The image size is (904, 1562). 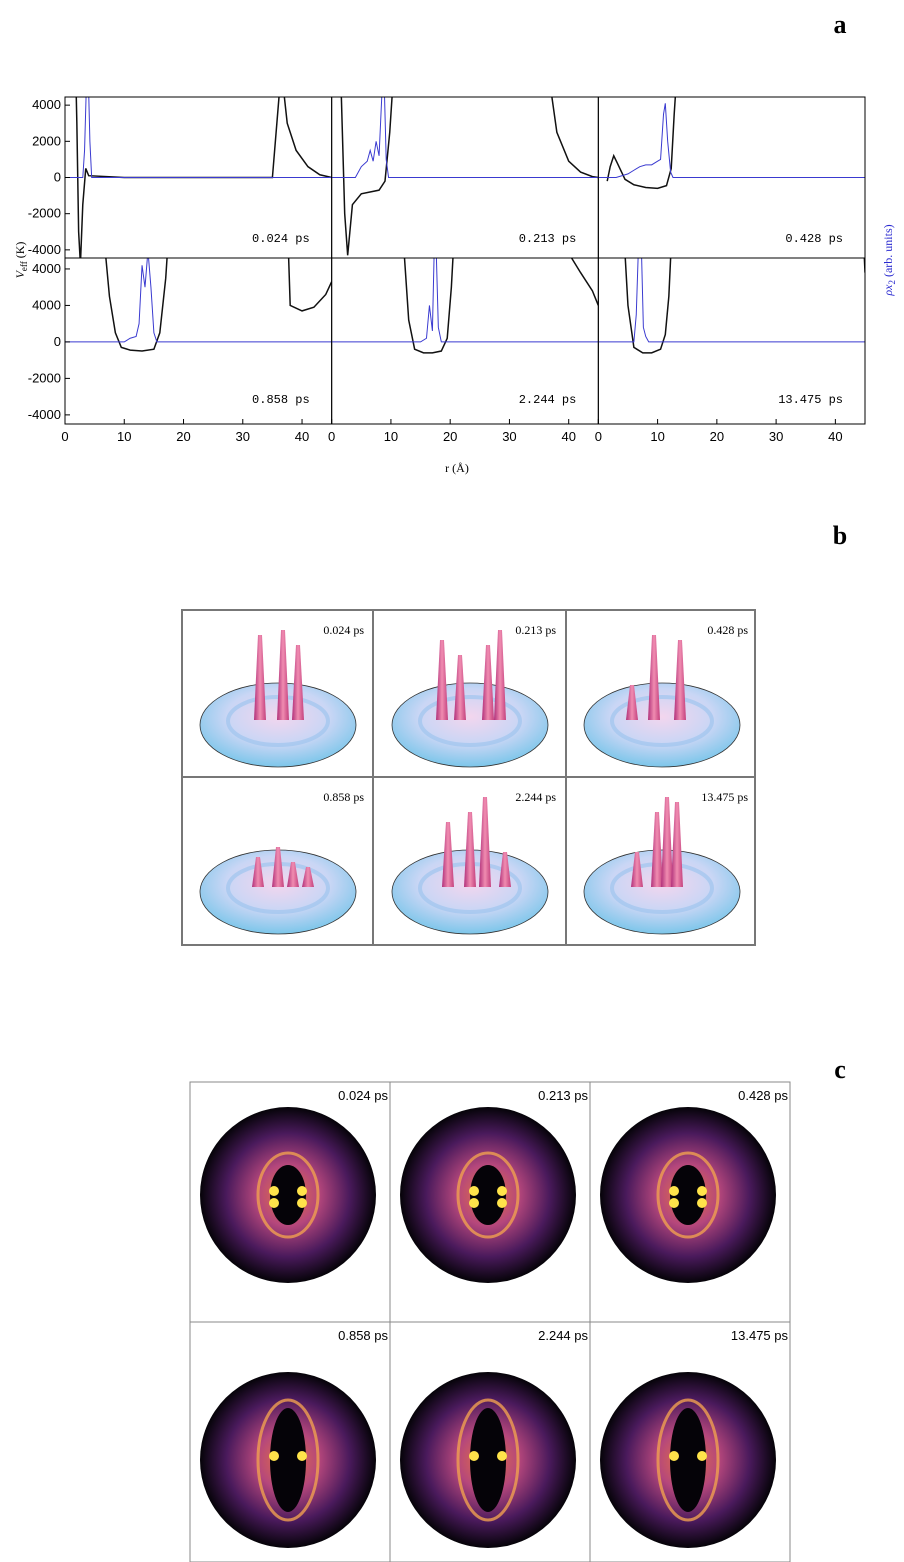 I want to click on plot-frame, so click(x=731, y=341).